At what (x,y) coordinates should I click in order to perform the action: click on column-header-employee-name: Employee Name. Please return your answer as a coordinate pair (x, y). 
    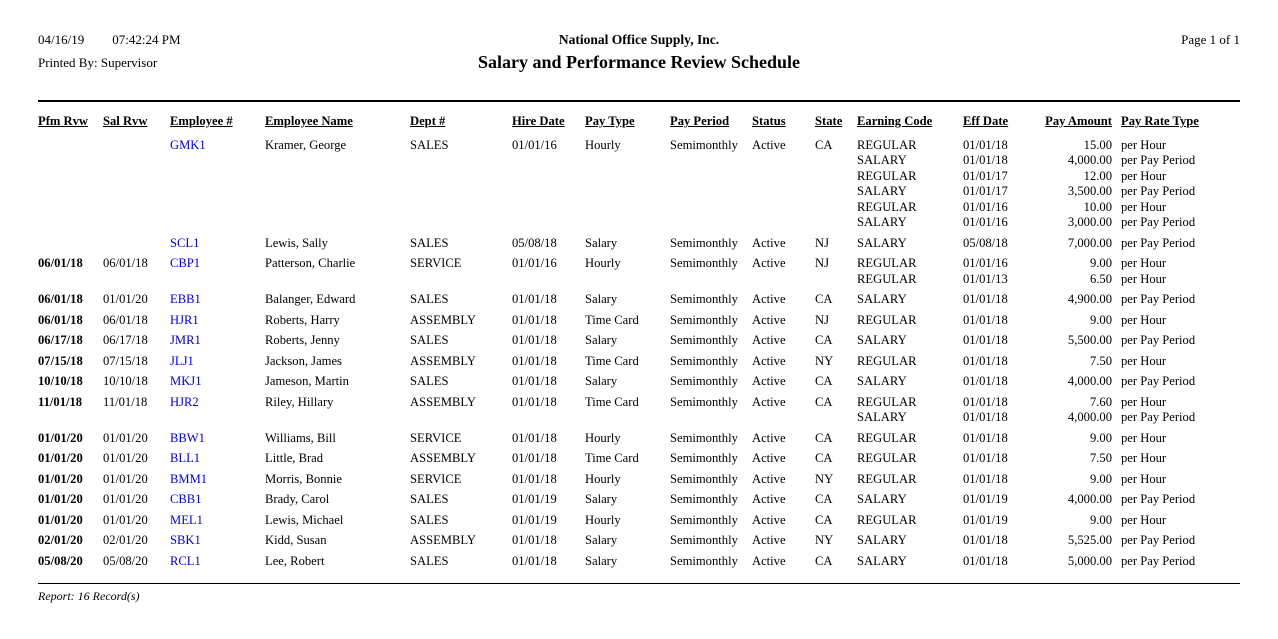
    Looking at the image, I should click on (309, 121).